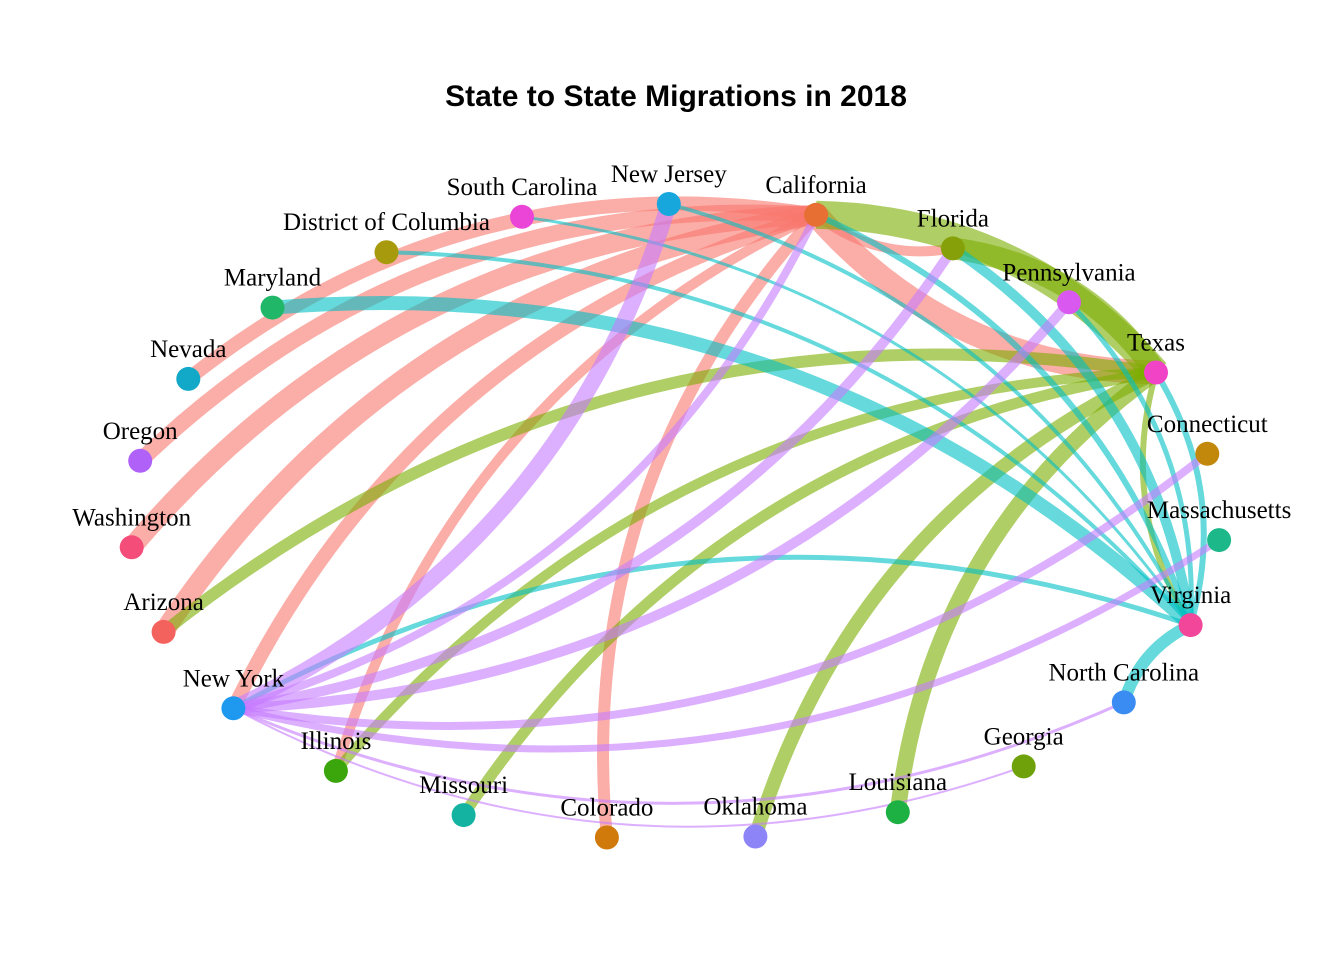 Image resolution: width=1344 pixels, height=960 pixels. I want to click on edge-california-to-colorado, so click(709, 524).